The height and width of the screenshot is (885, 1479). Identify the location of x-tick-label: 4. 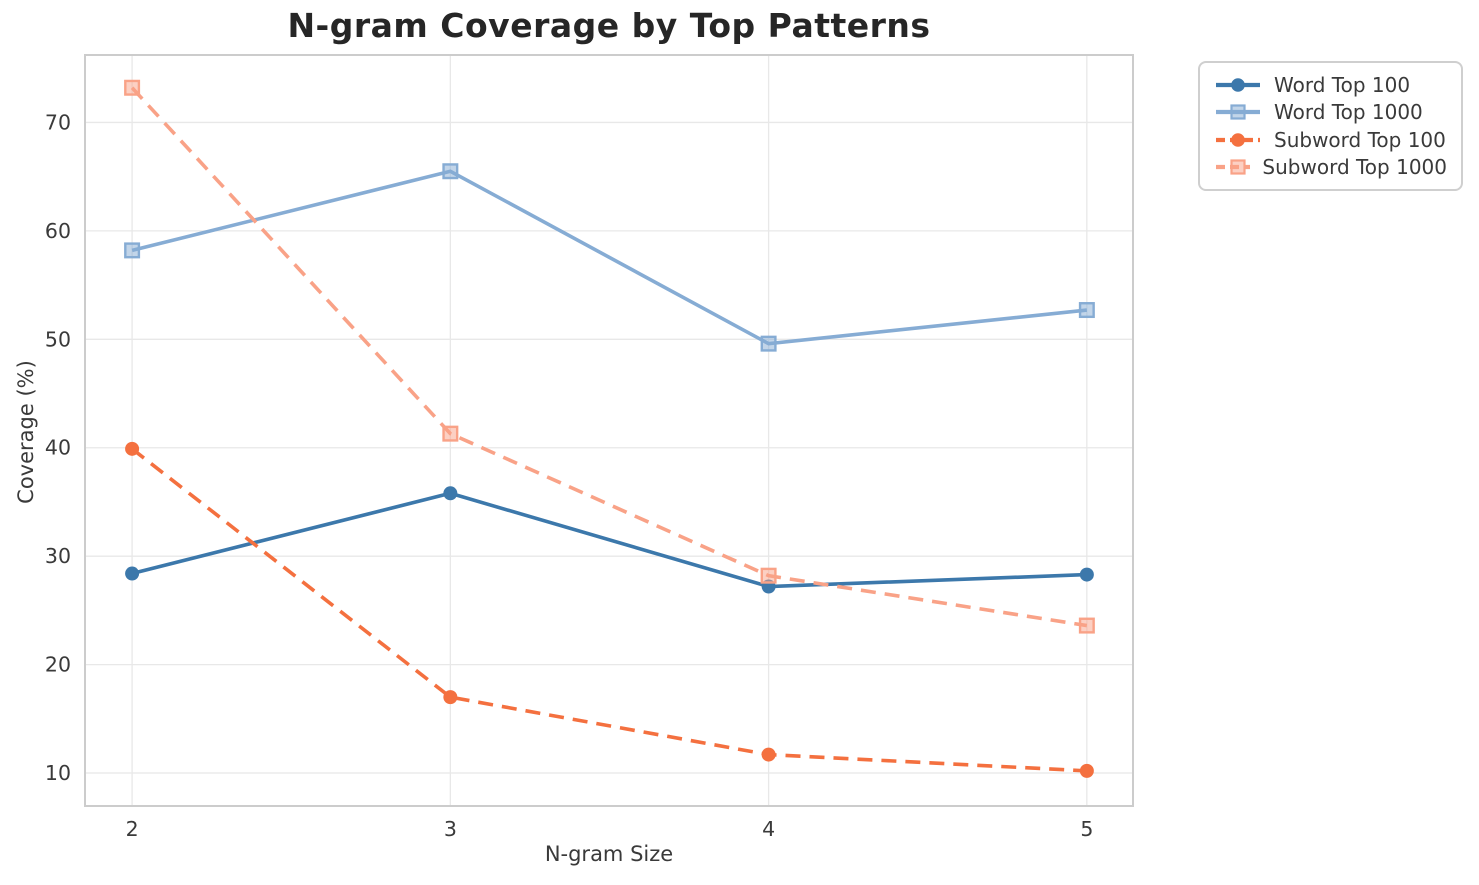
(768, 829).